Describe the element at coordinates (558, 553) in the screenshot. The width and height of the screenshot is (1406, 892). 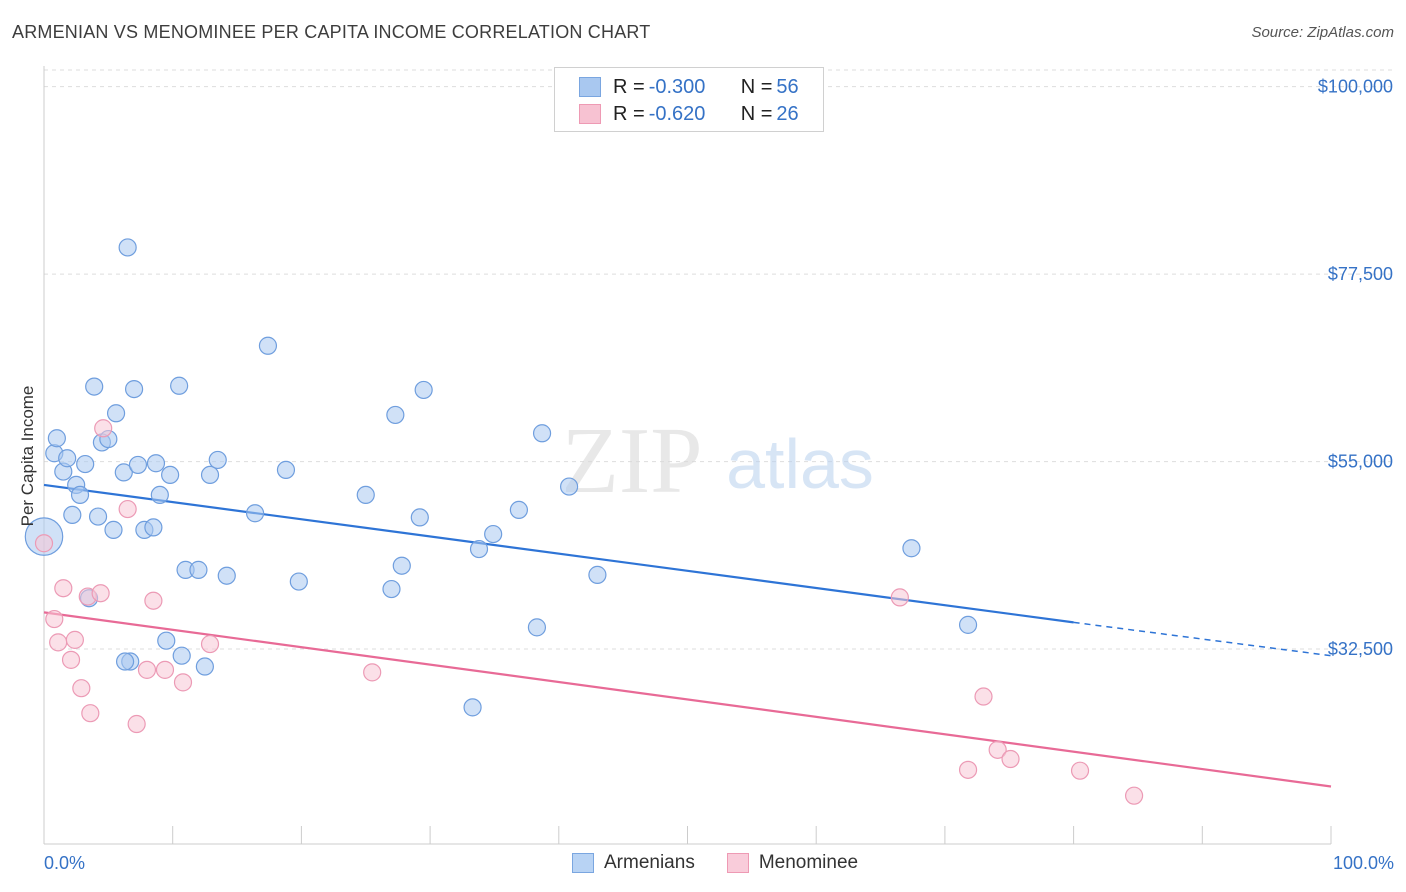
I see `armenians-trendline` at that location.